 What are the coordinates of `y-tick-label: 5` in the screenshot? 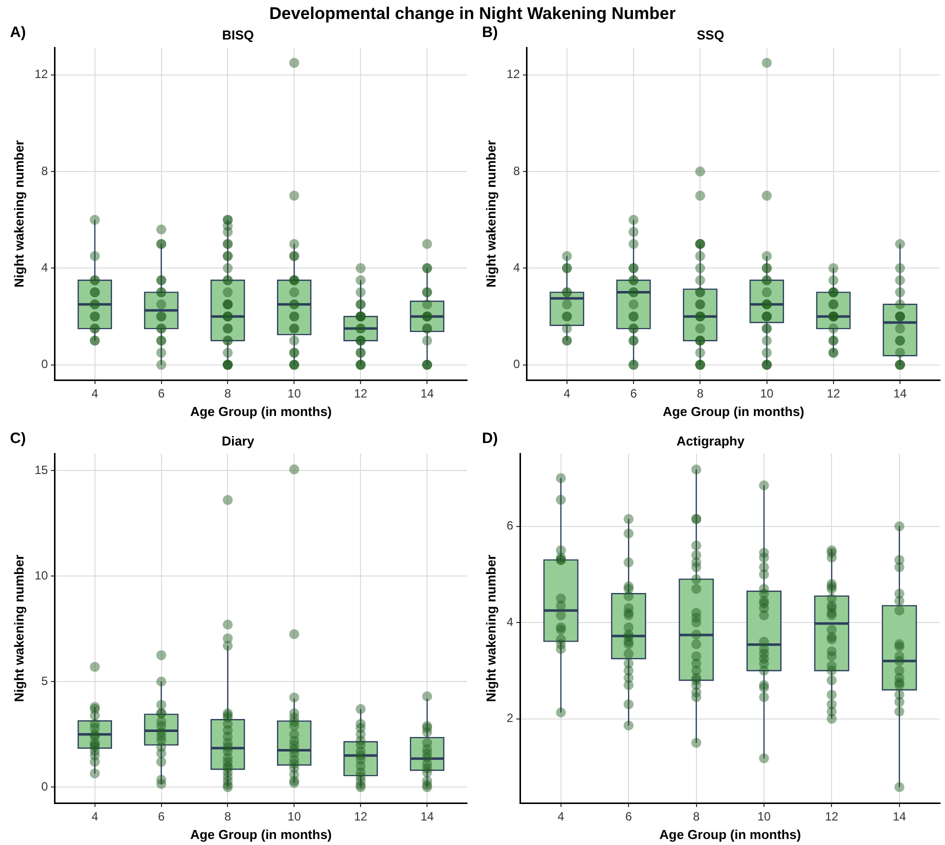 It's located at (44, 681).